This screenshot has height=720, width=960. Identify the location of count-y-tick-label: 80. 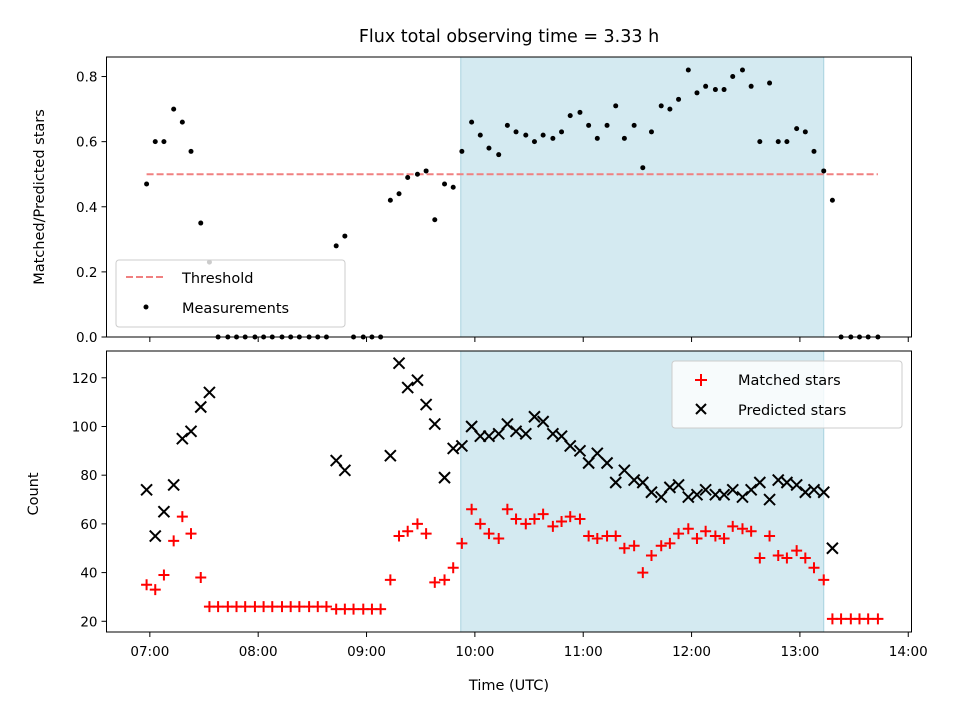
(88, 476).